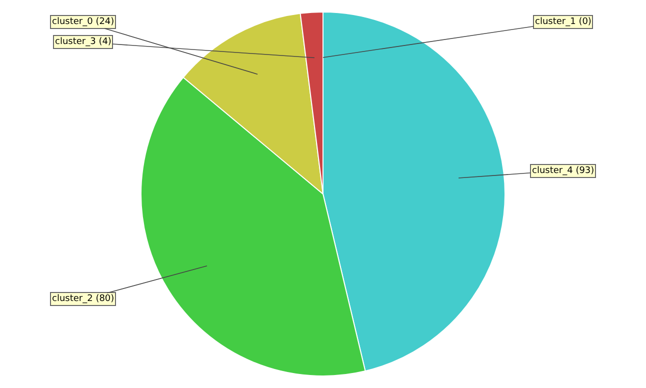  I want to click on slice-label: cluster_3 (4), so click(83, 42).